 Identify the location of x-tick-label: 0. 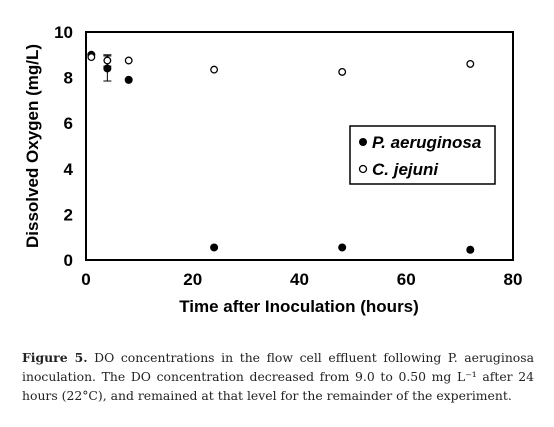
(85, 279).